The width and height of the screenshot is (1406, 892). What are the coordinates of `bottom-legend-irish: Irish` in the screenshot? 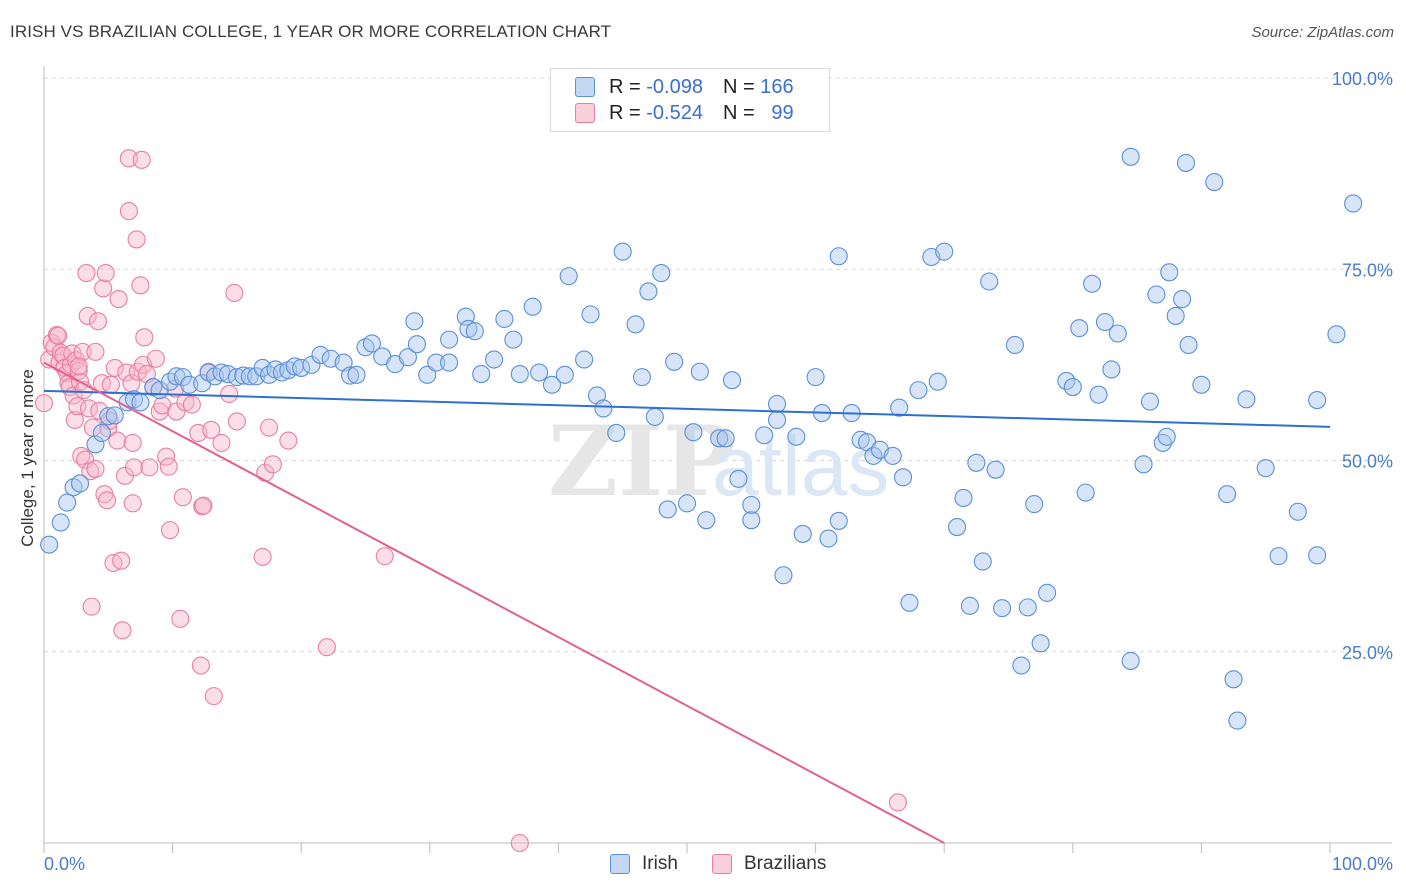 It's located at (644, 864).